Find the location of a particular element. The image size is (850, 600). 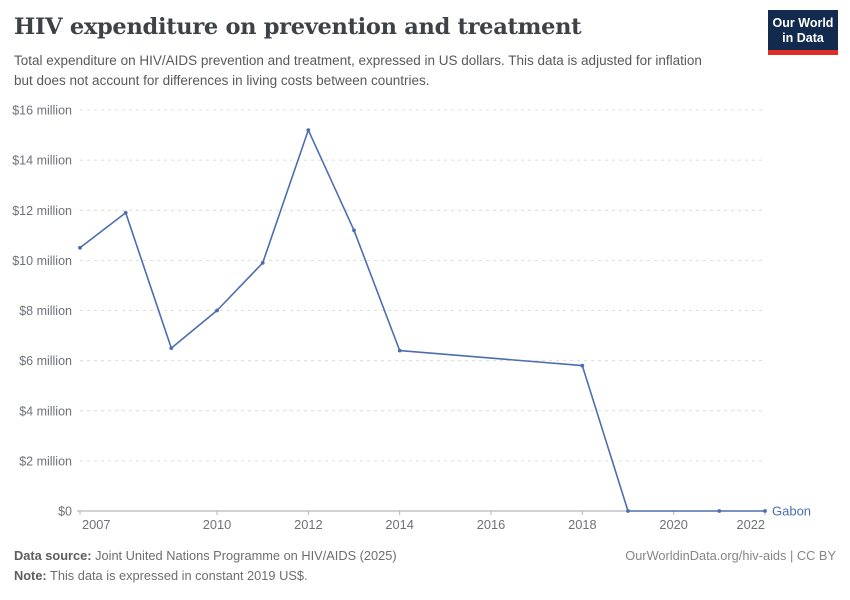

x-axis-tick-label: 2016 is located at coordinates (491, 524).